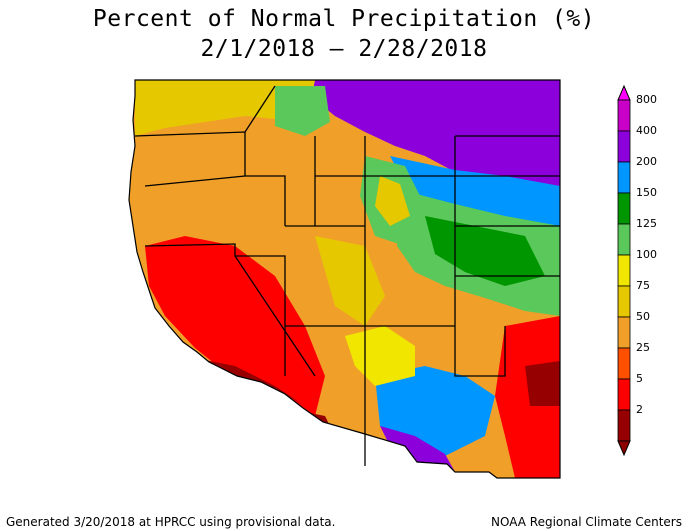  Describe the element at coordinates (646, 223) in the screenshot. I see `legend-label-125: 125` at that location.